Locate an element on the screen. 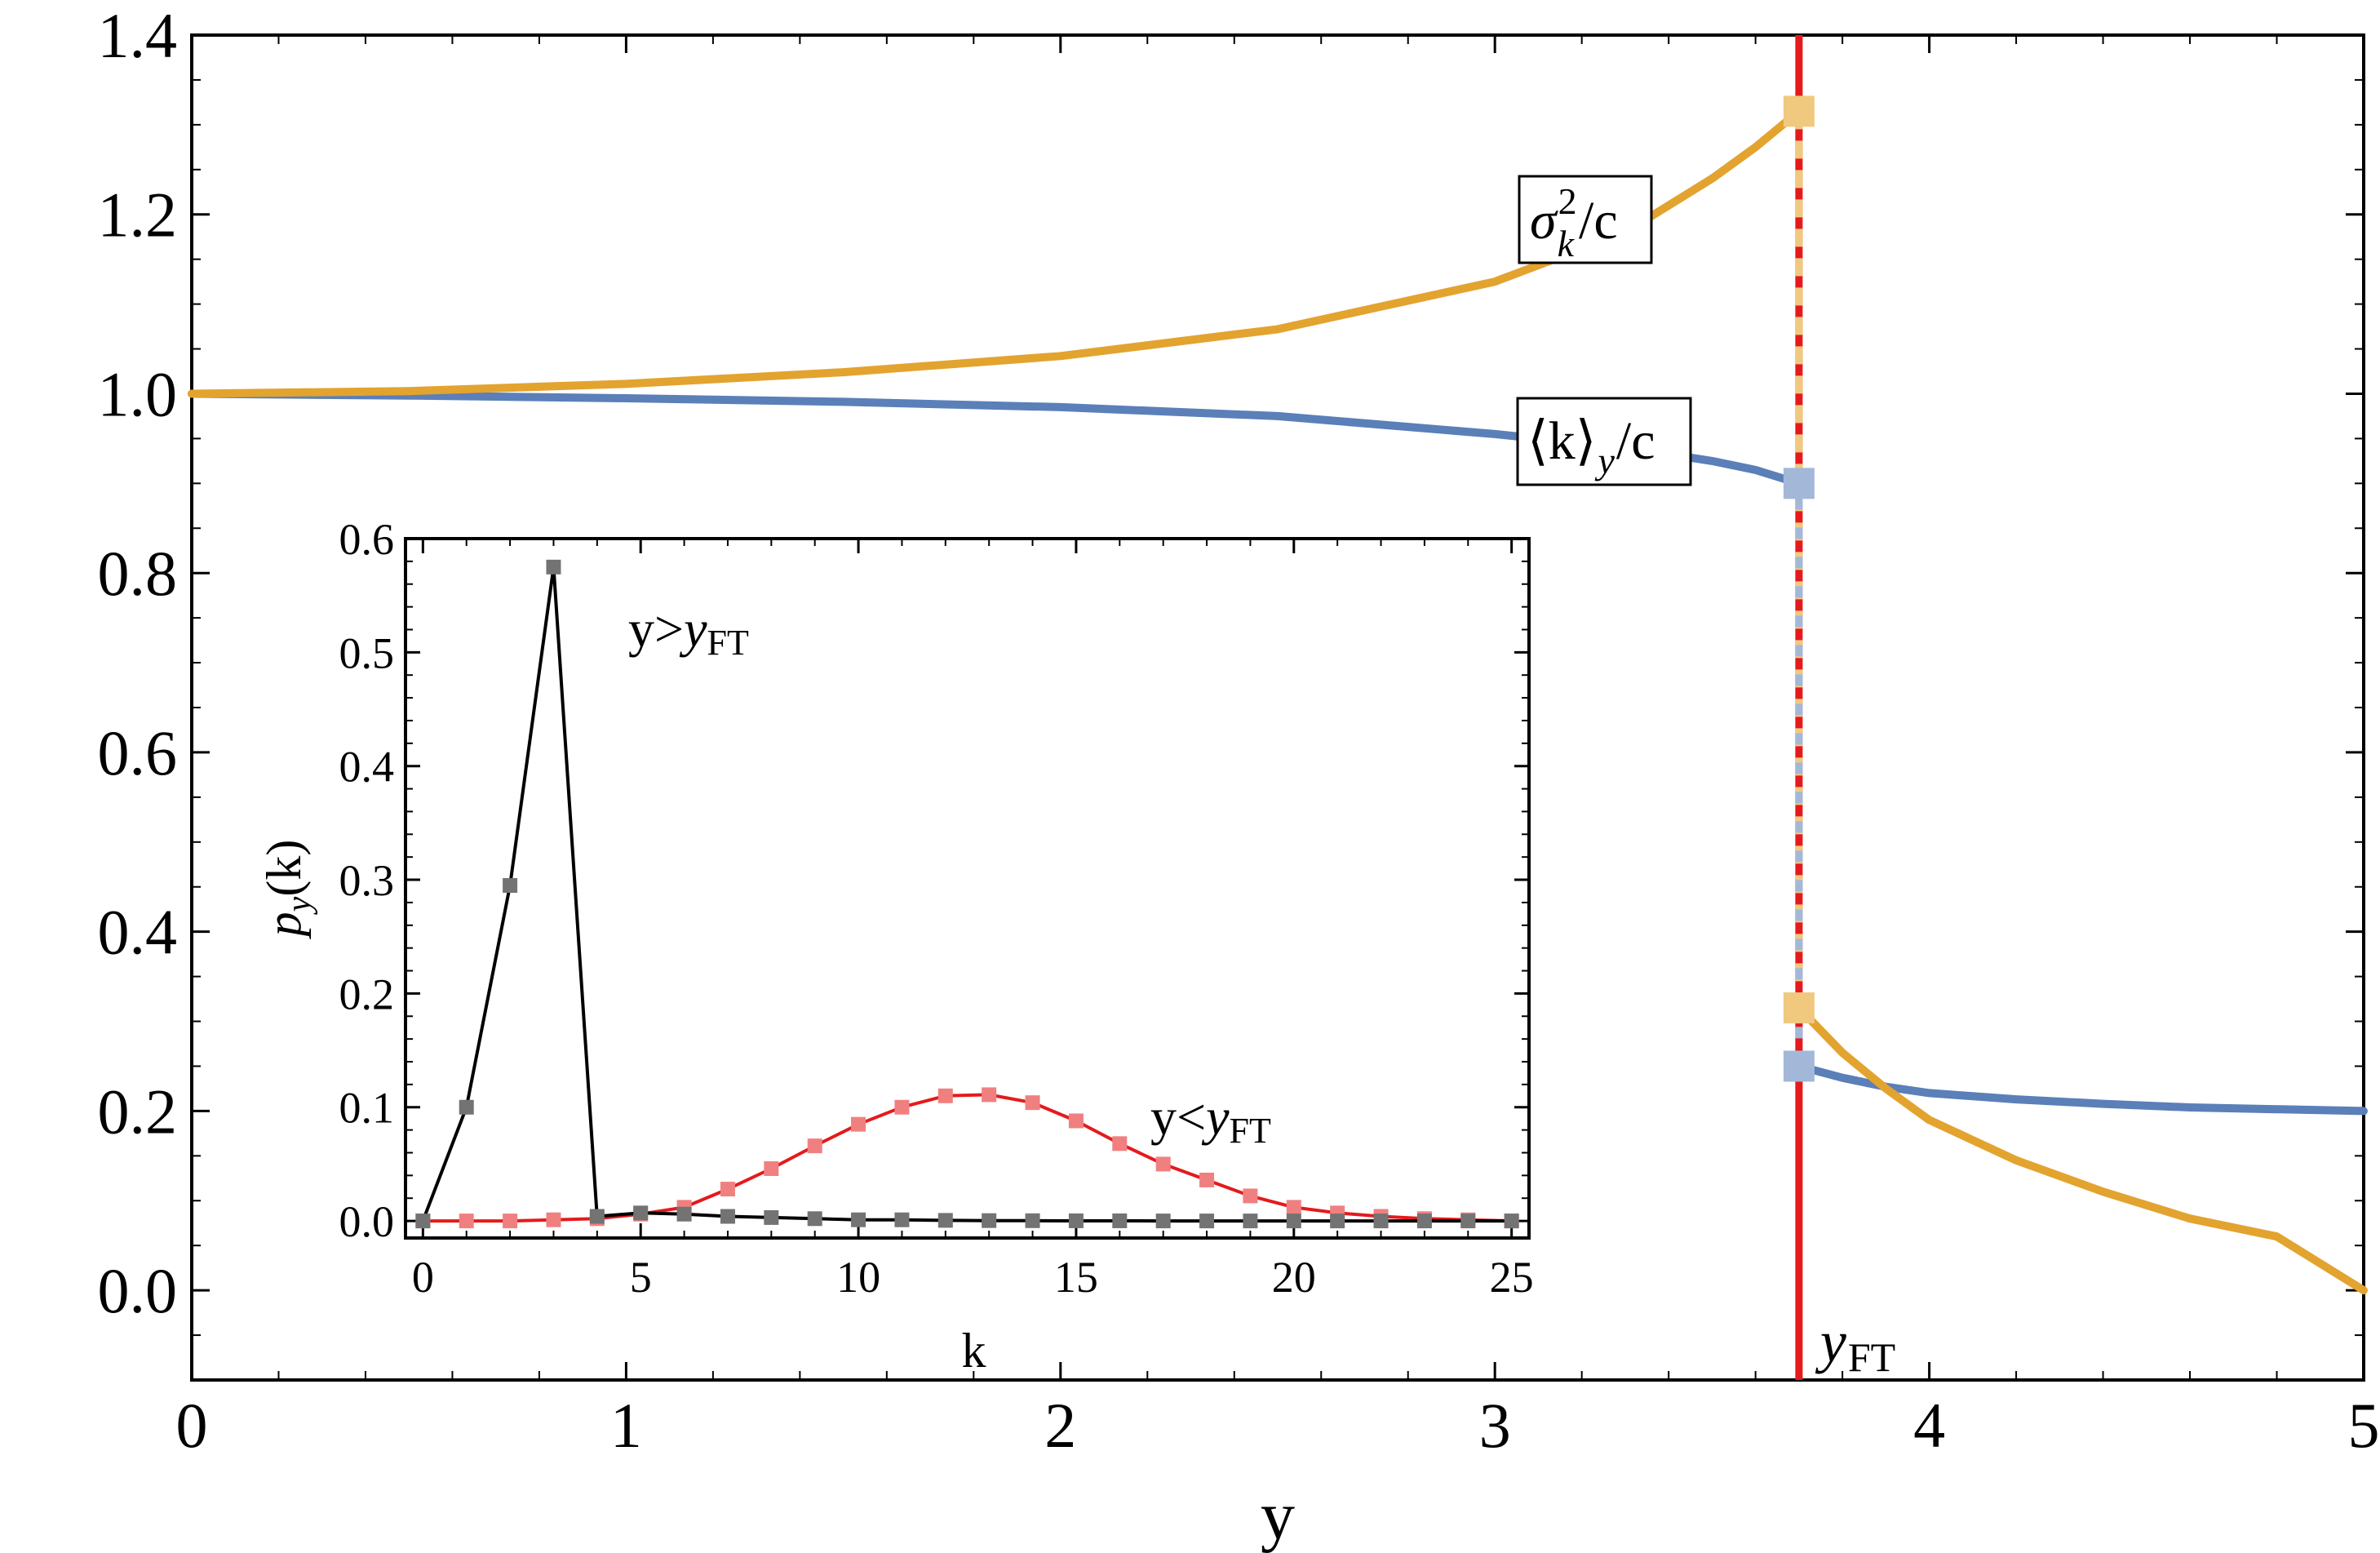 The width and height of the screenshot is (2380, 1553). transition-label: yFT is located at coordinates (1855, 1344).